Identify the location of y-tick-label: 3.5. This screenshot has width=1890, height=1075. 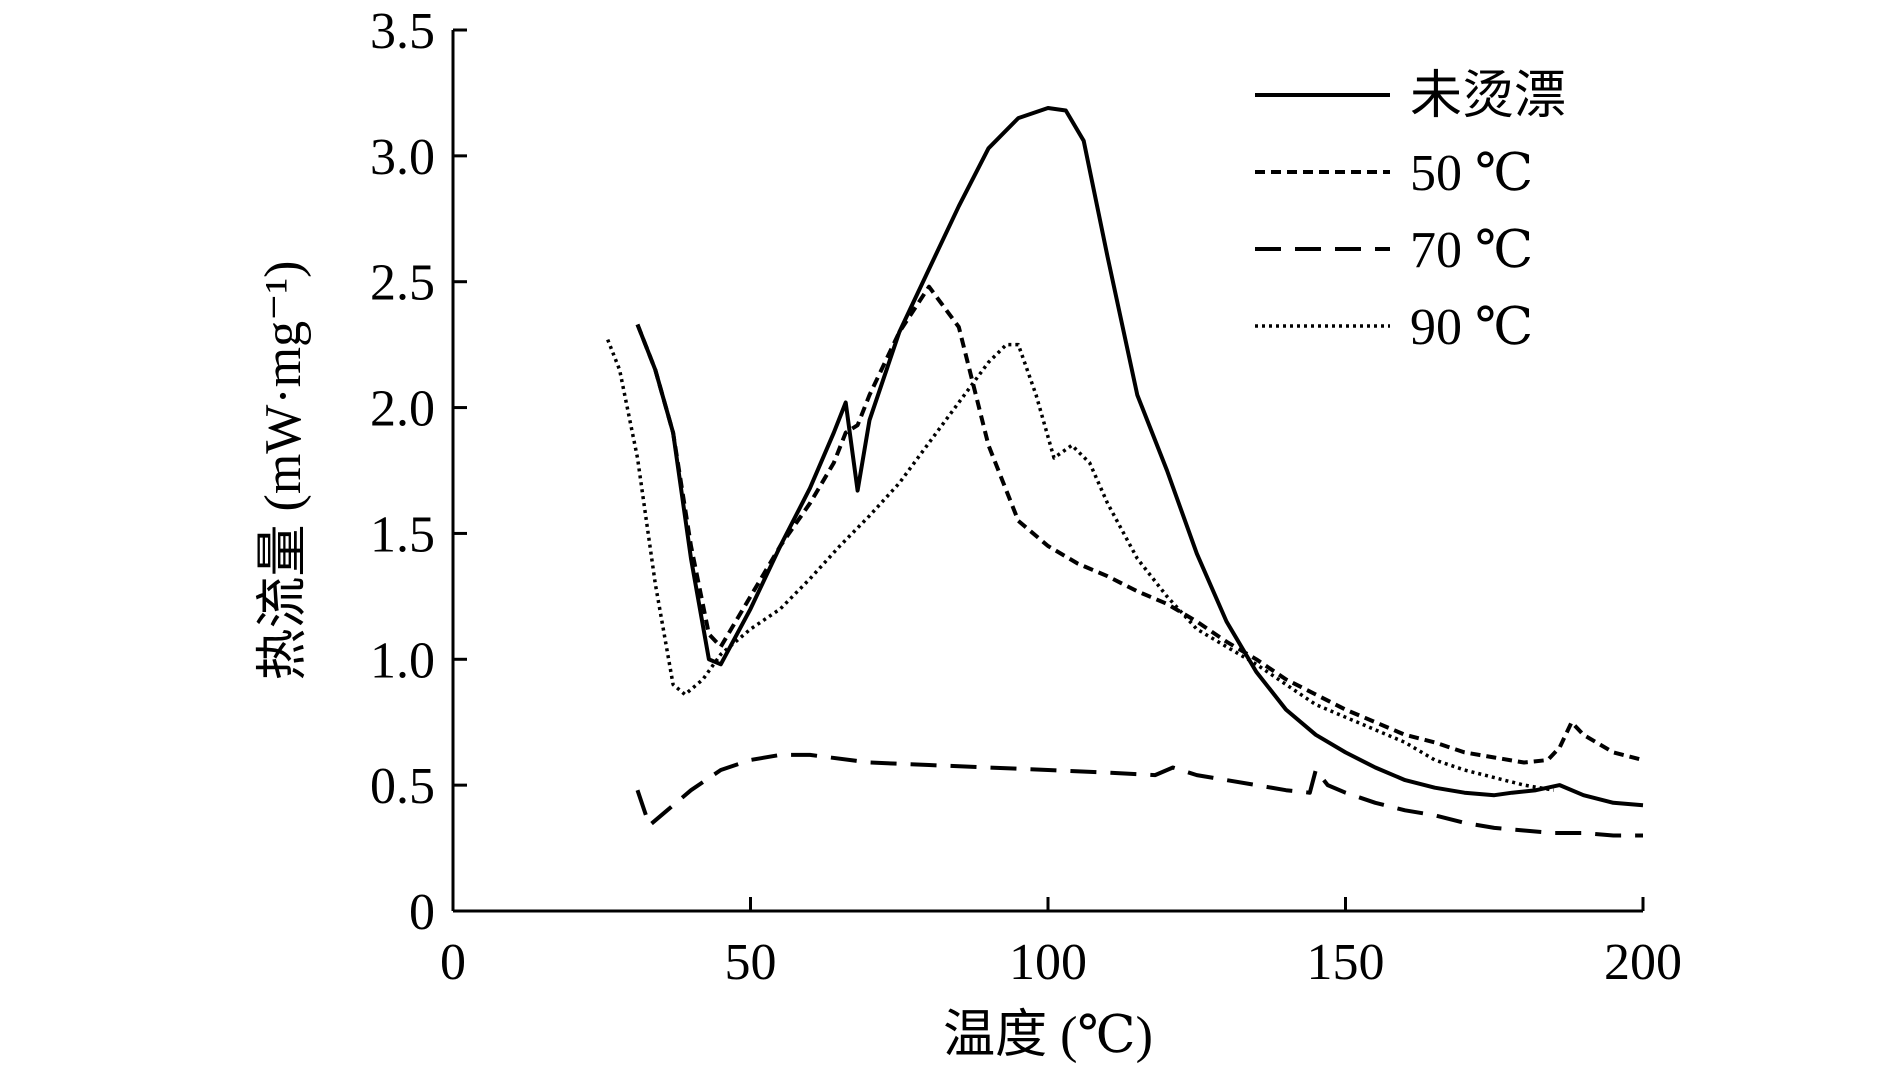
(402, 31).